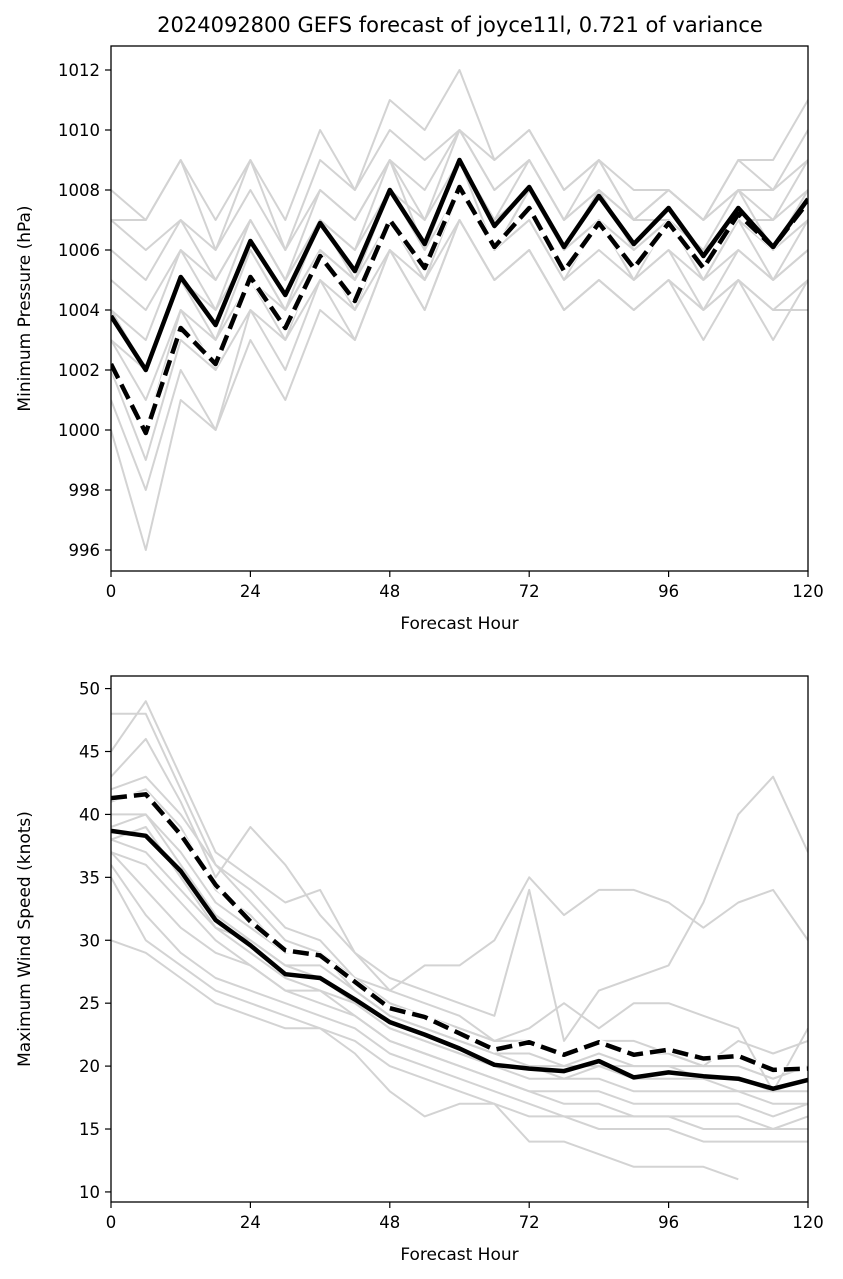 The image size is (843, 1279). Describe the element at coordinates (79, 190) in the screenshot. I see `pressure-y-tick-label: 1008` at that location.